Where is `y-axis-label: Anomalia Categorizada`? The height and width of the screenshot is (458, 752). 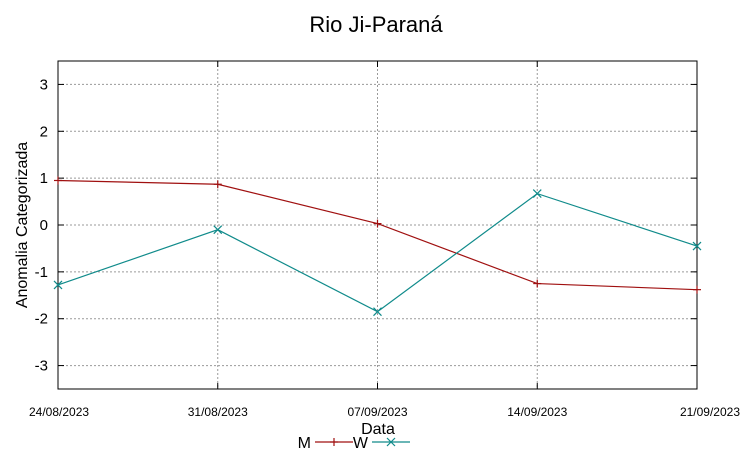
y-axis-label: Anomalia Categorizada is located at coordinates (22, 225).